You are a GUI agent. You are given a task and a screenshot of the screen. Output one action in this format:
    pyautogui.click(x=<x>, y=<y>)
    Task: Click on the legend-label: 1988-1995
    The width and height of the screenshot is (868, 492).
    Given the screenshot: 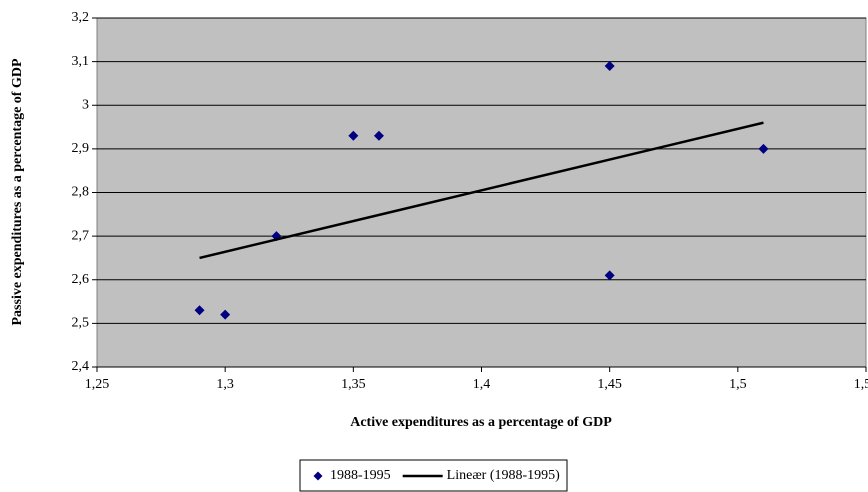 What is the action you would take?
    pyautogui.click(x=360, y=475)
    